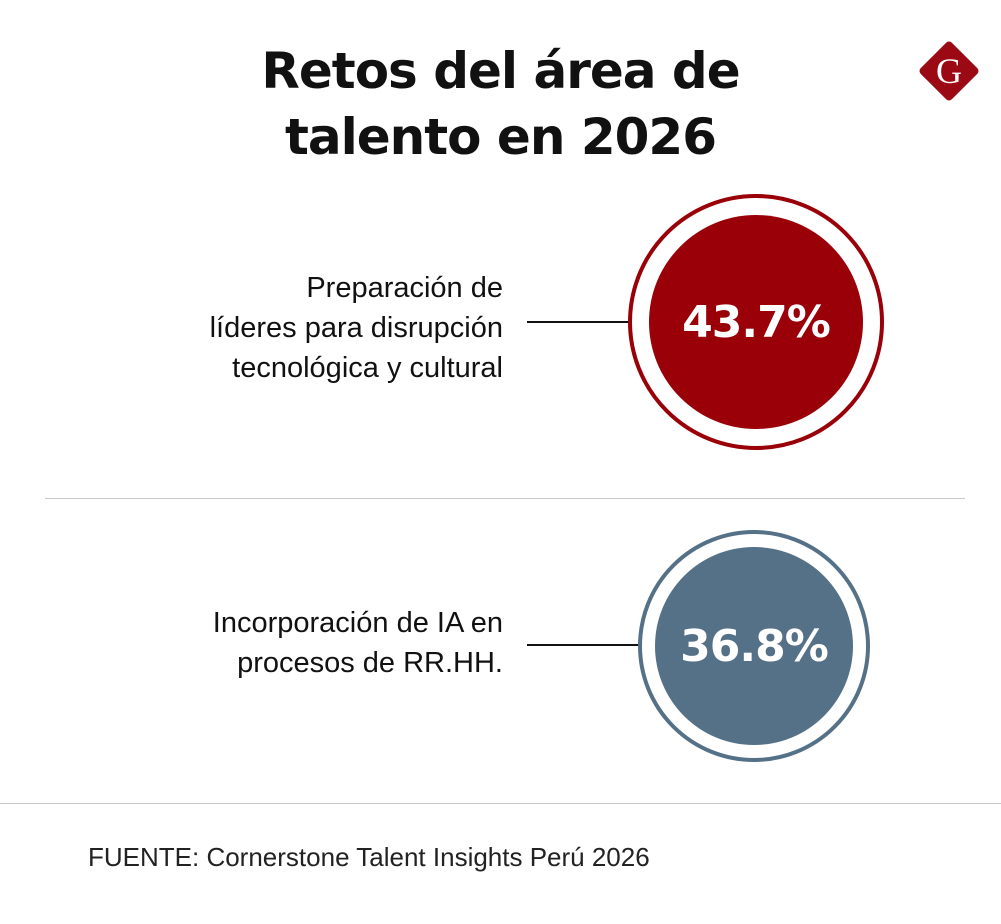 This screenshot has width=1001, height=924. I want to click on percent-value-2: 36.8%, so click(754, 646).